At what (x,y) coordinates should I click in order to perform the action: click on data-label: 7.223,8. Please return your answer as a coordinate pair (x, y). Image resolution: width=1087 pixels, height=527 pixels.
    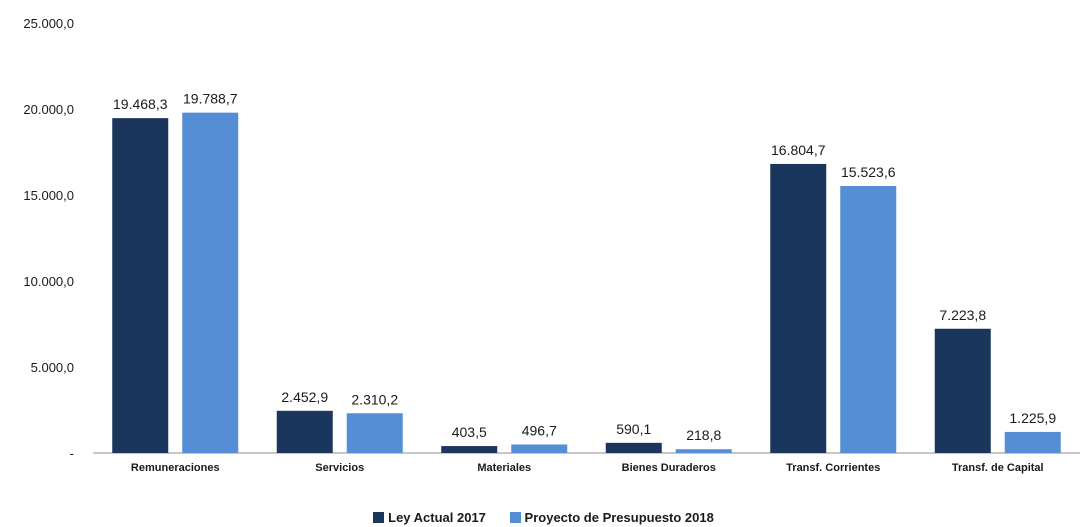
    Looking at the image, I should click on (962, 315).